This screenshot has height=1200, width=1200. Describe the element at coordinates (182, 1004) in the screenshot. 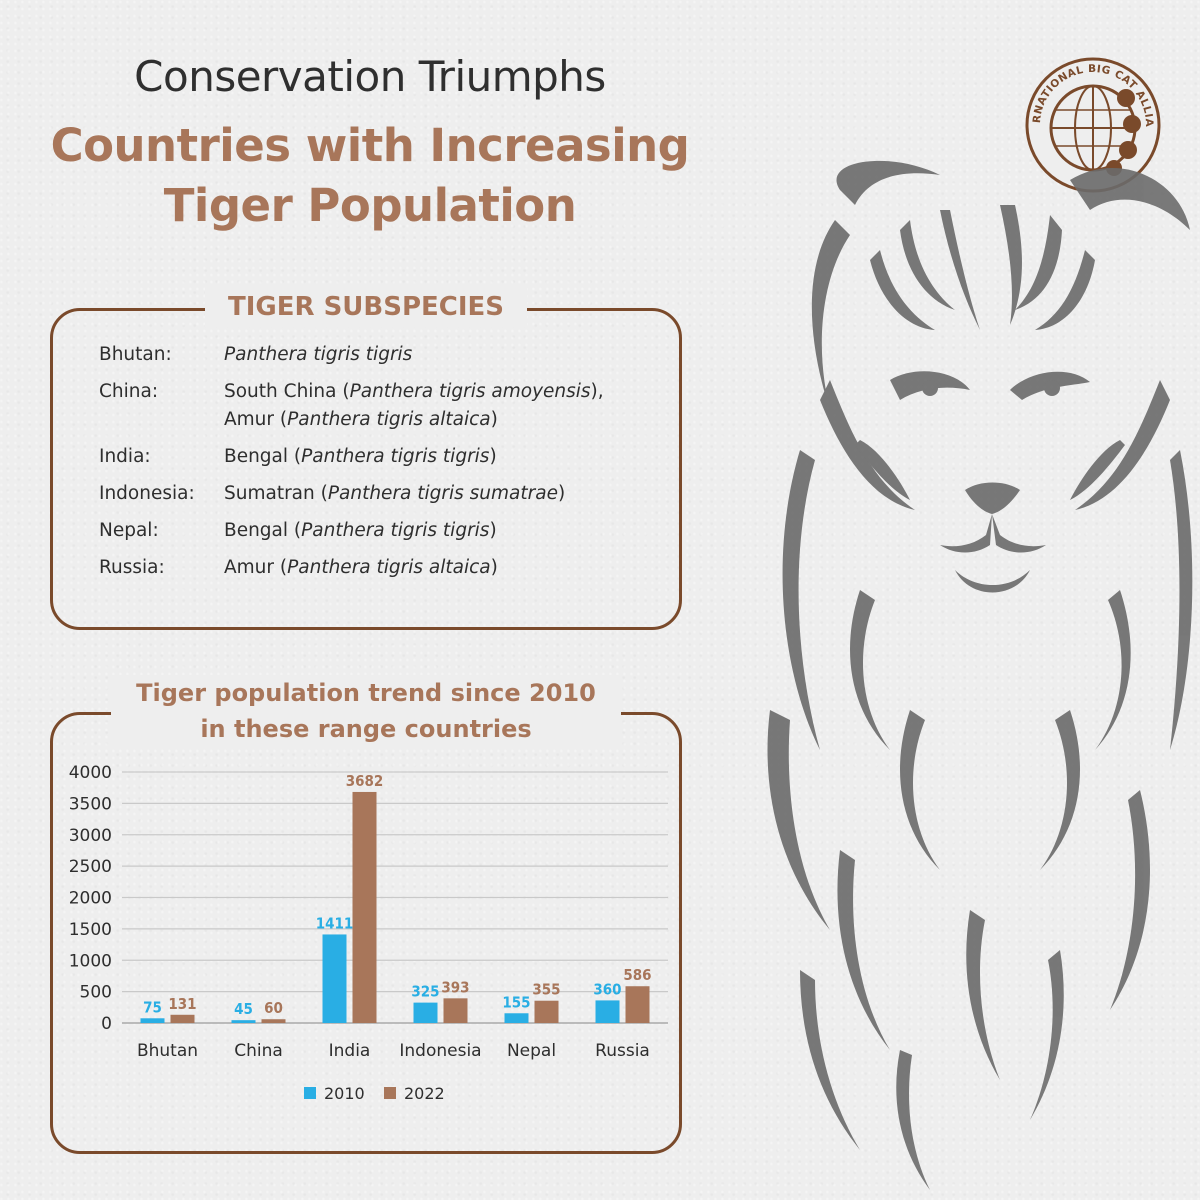

I see `data-label-2022: 131` at that location.